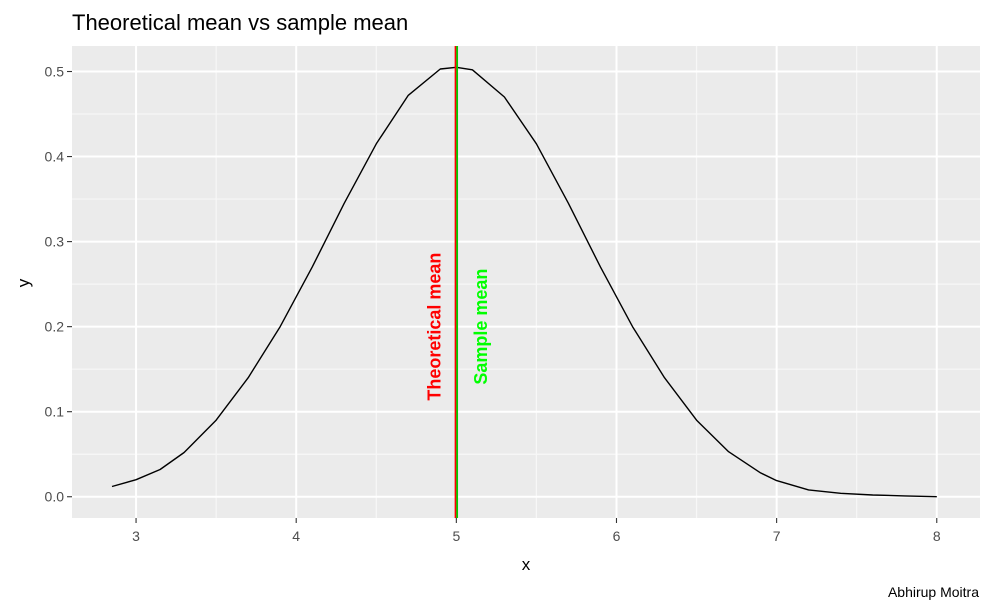  I want to click on y-tick-label: 0.1, so click(55, 412).